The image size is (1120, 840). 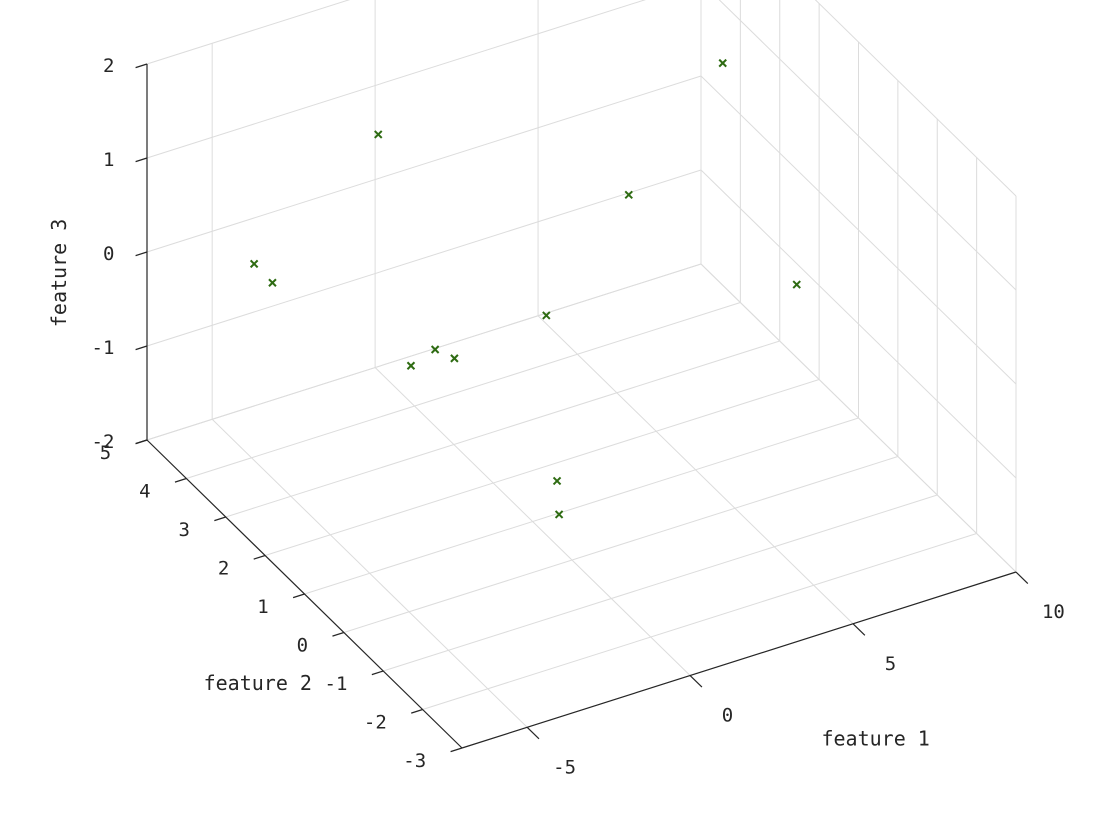 What do you see at coordinates (103, 348) in the screenshot?
I see `z-tick-label: -1` at bounding box center [103, 348].